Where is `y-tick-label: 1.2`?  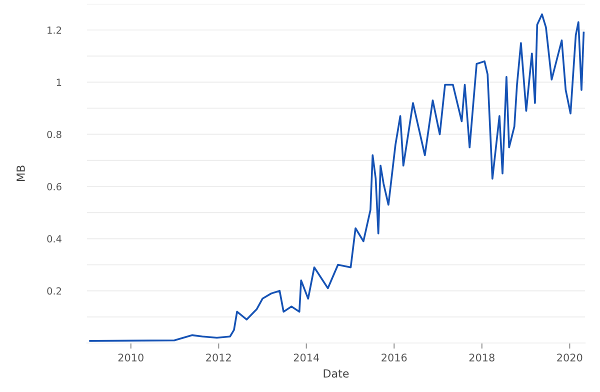 y-tick-label: 1.2 is located at coordinates (55, 30).